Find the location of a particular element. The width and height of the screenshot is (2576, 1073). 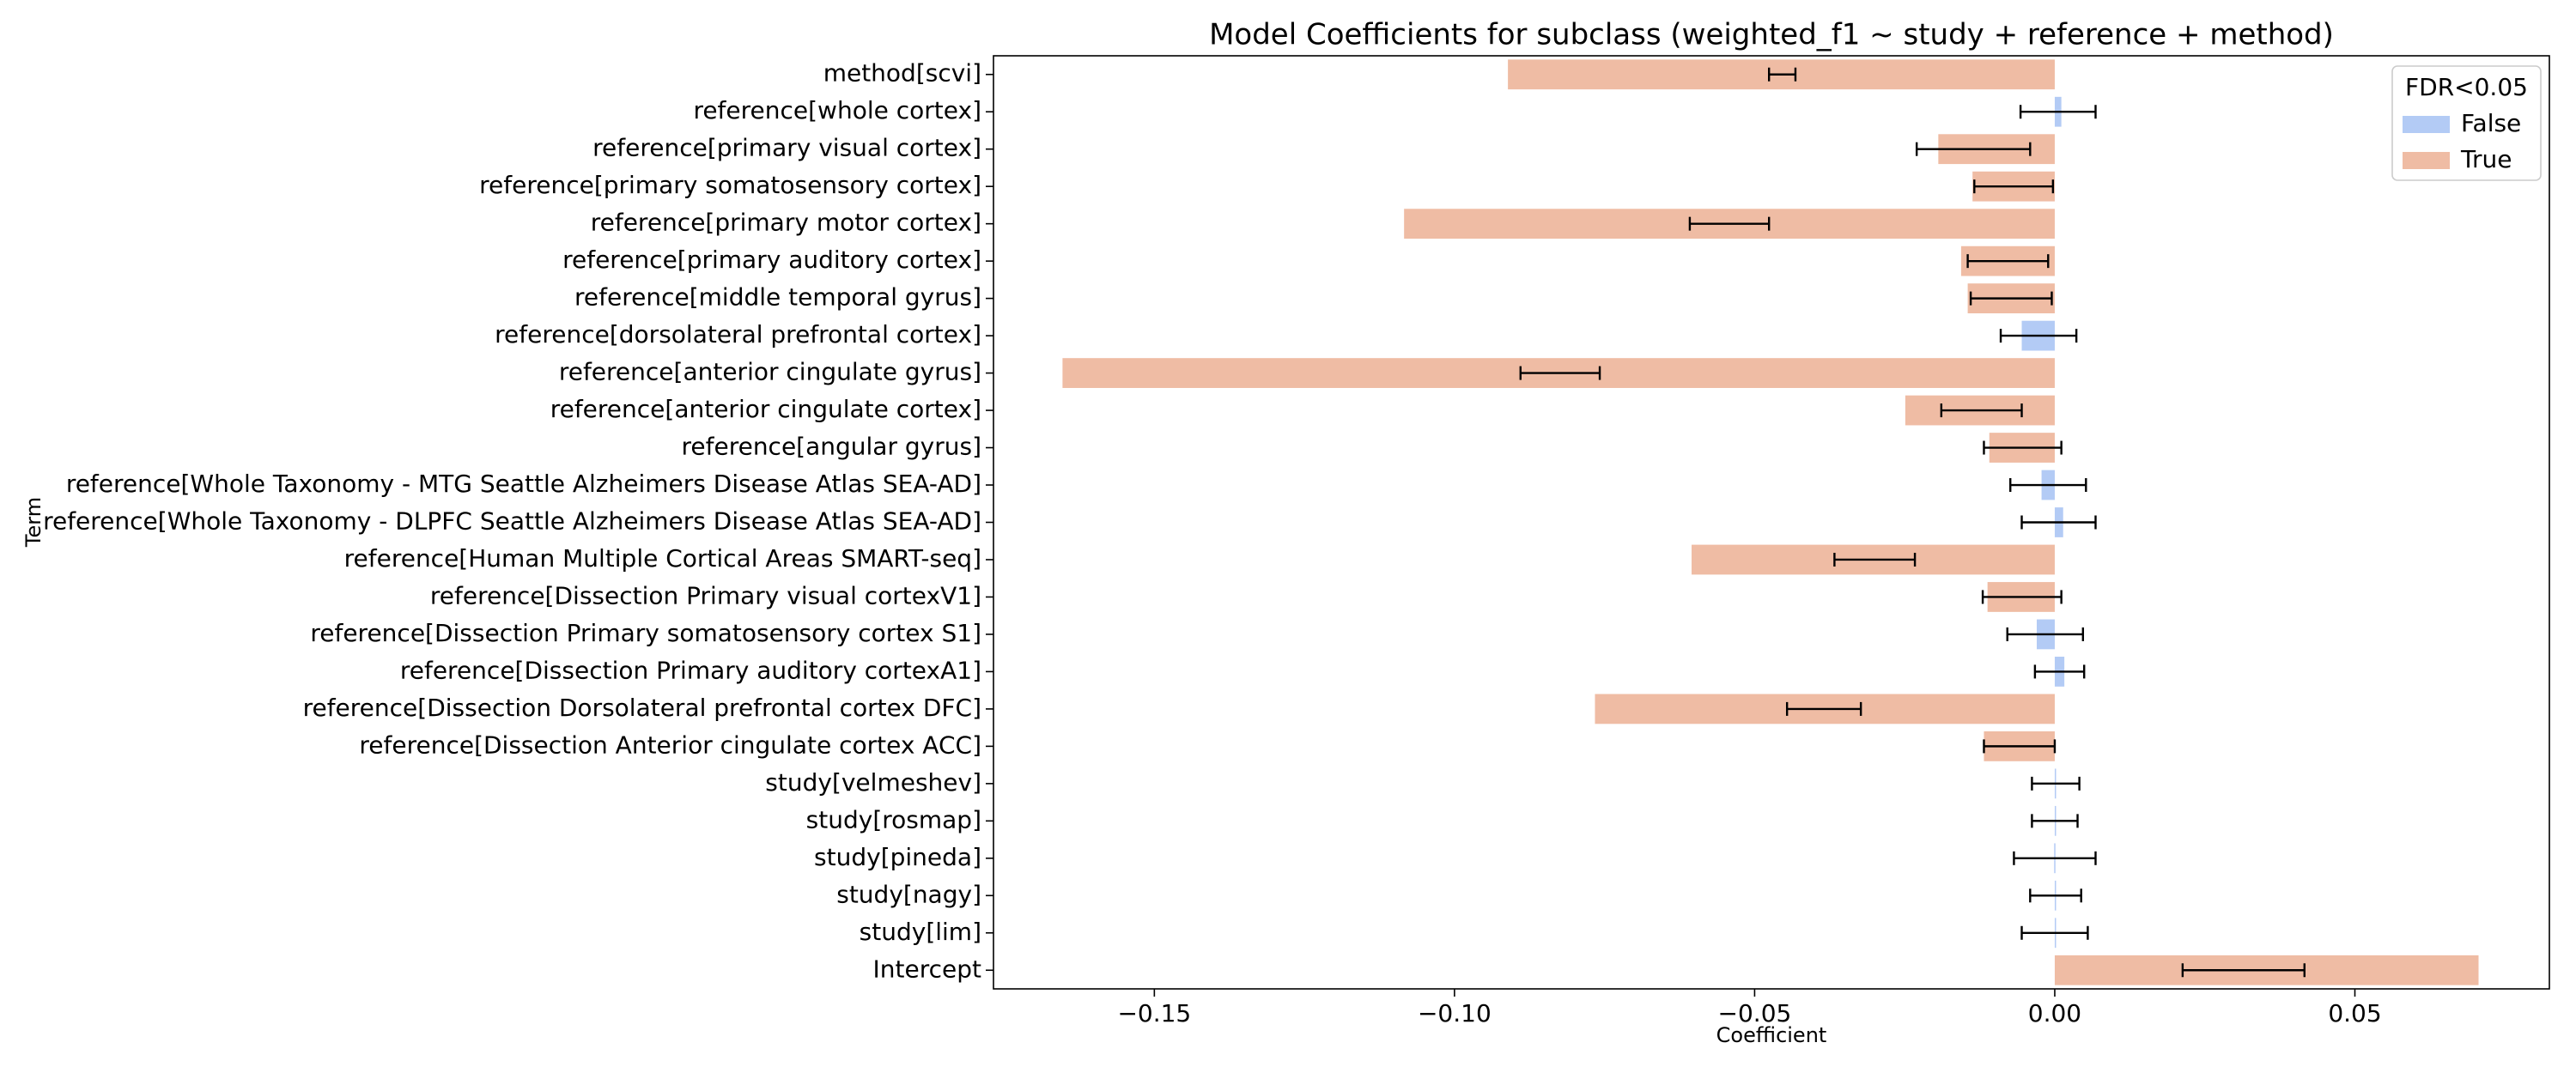

y-axis-label: Term is located at coordinates (33, 522).